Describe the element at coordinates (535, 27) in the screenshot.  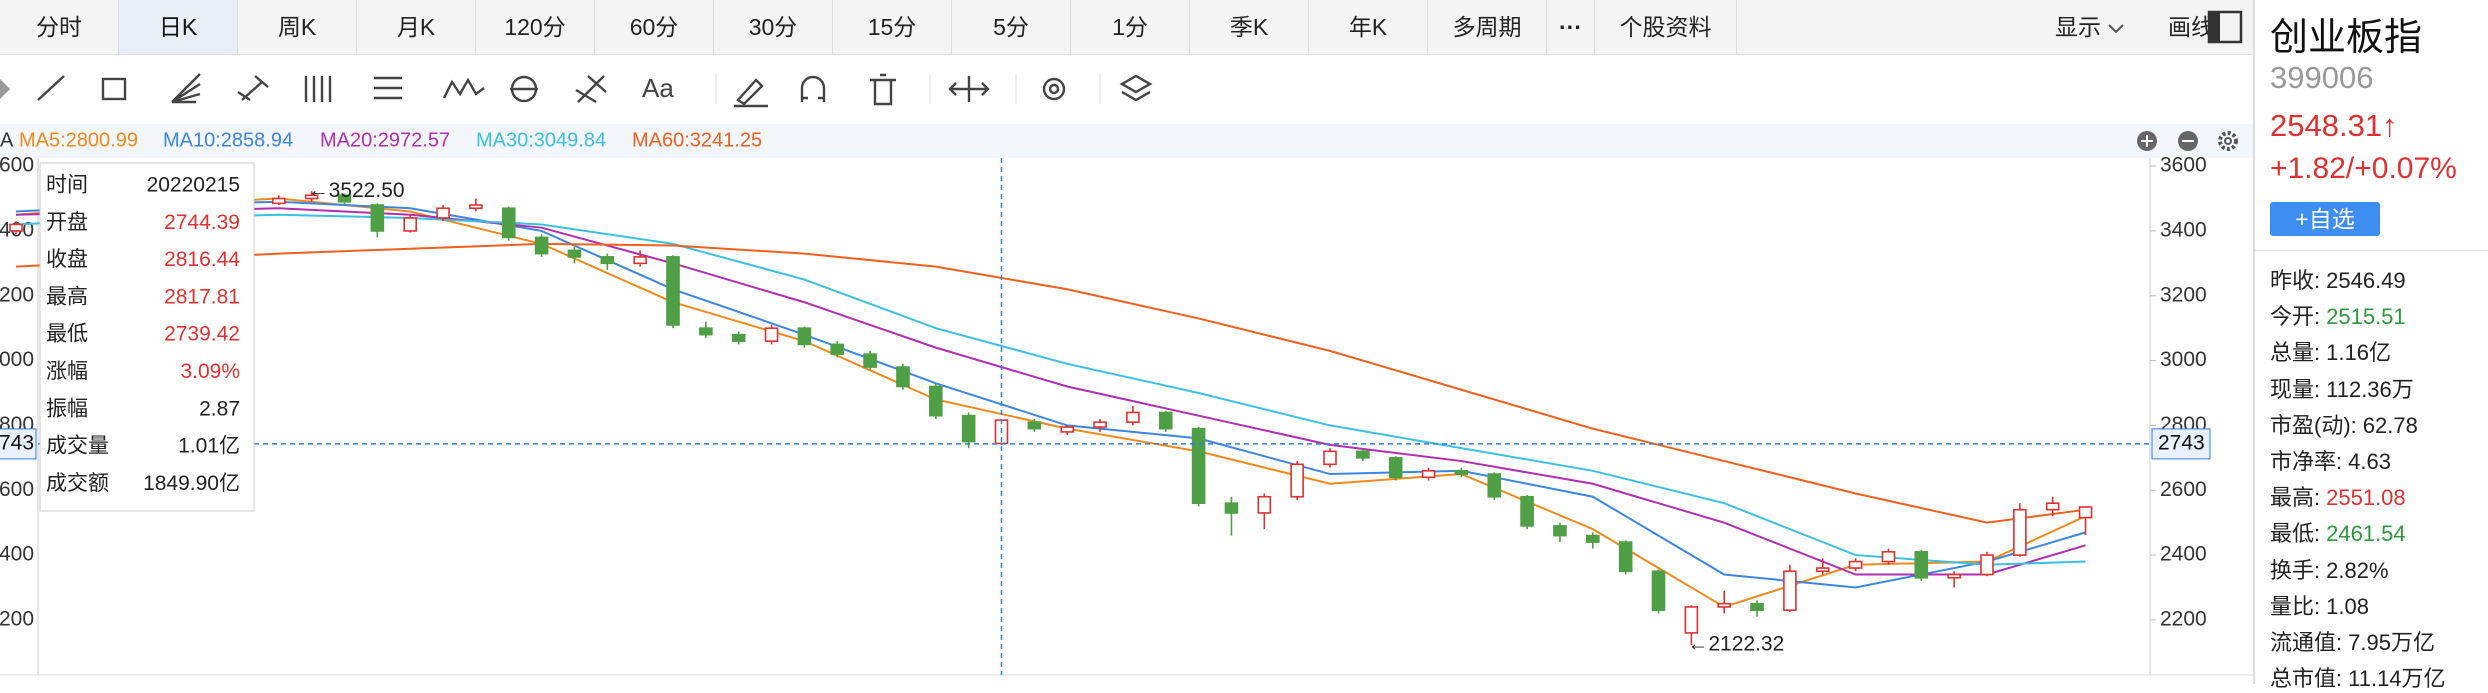
I see `period-tab: 120分` at that location.